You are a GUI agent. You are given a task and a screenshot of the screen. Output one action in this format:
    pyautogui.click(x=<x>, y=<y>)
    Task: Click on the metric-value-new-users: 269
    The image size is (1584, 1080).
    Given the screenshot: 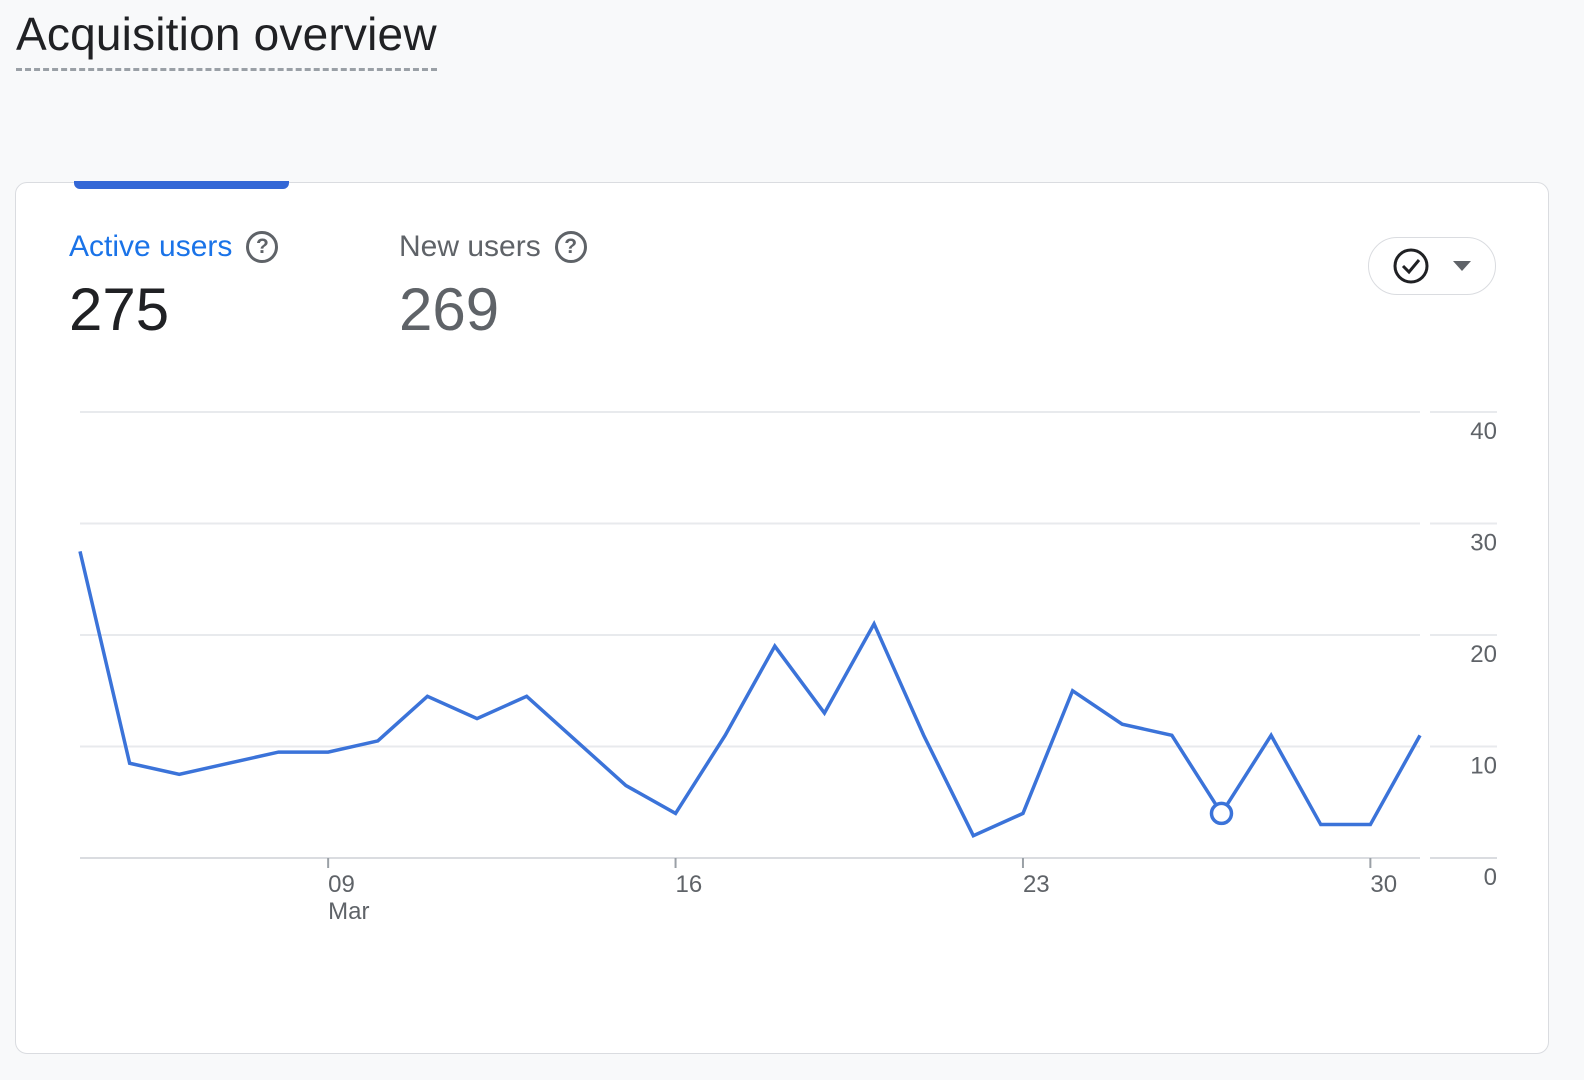 What is the action you would take?
    pyautogui.click(x=449, y=309)
    